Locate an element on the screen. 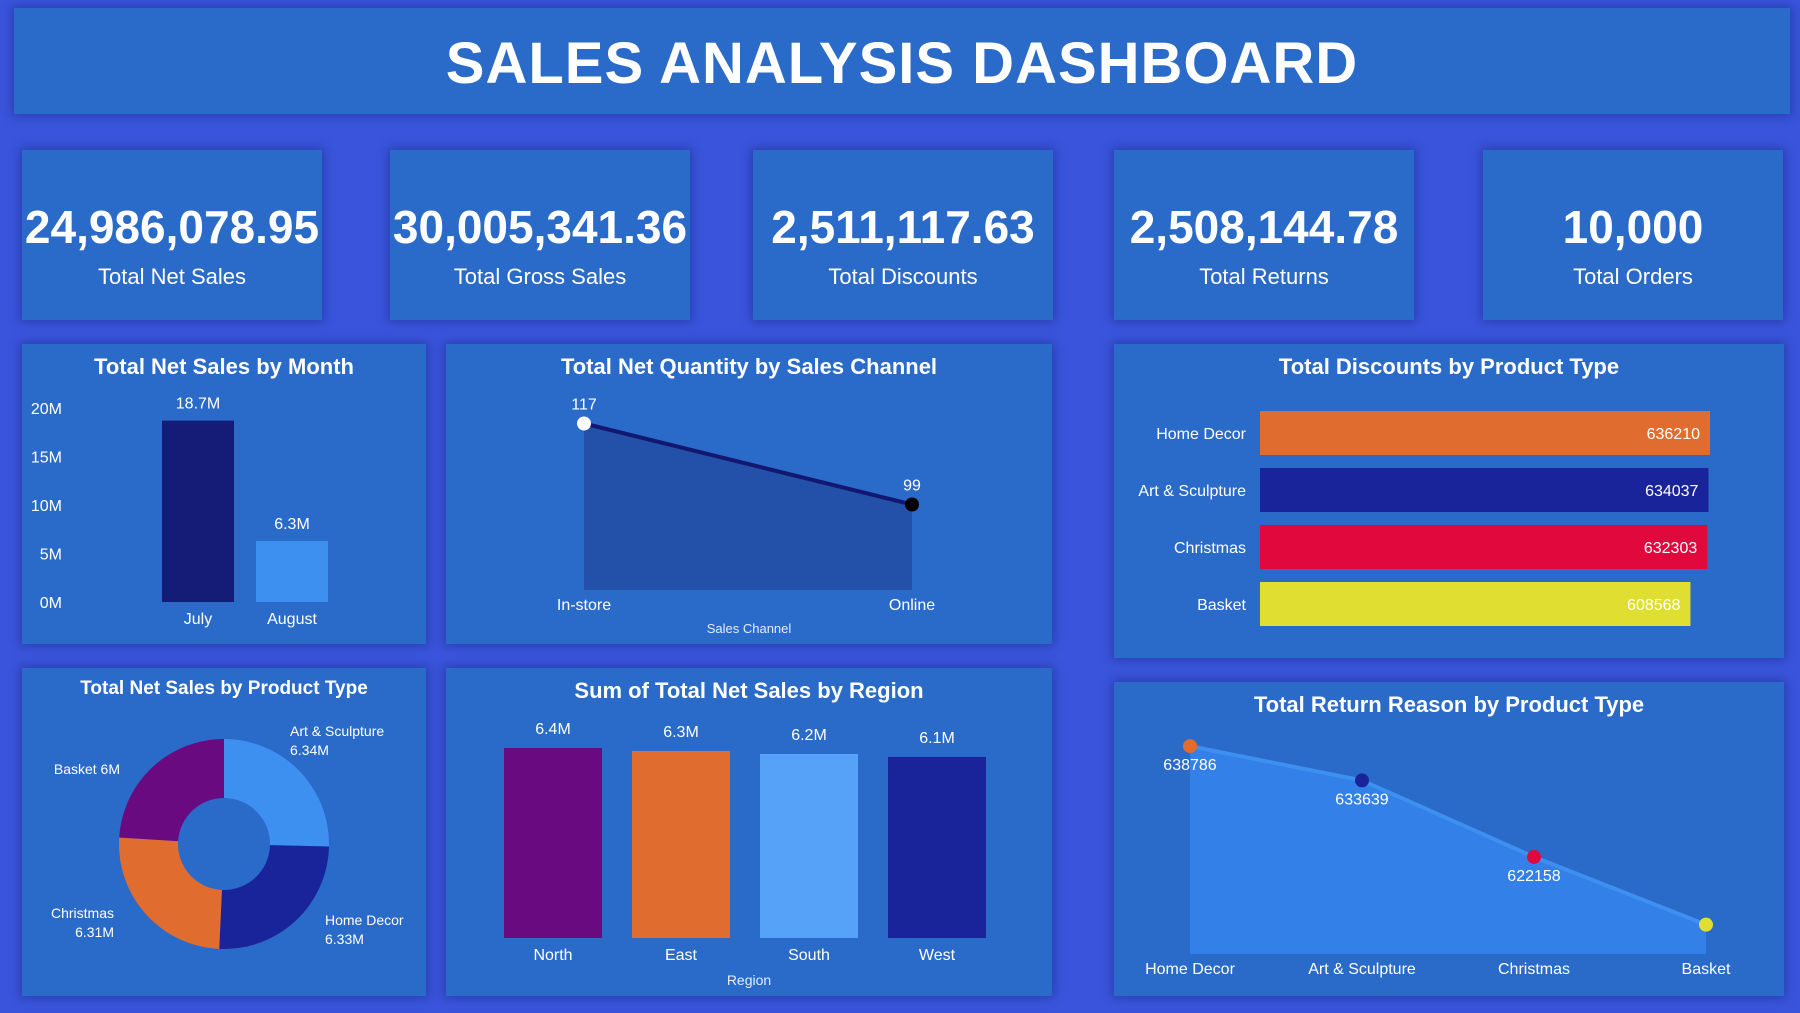  dashboard-title: SALES ANALYSIS DASHBOARD is located at coordinates (902, 63).